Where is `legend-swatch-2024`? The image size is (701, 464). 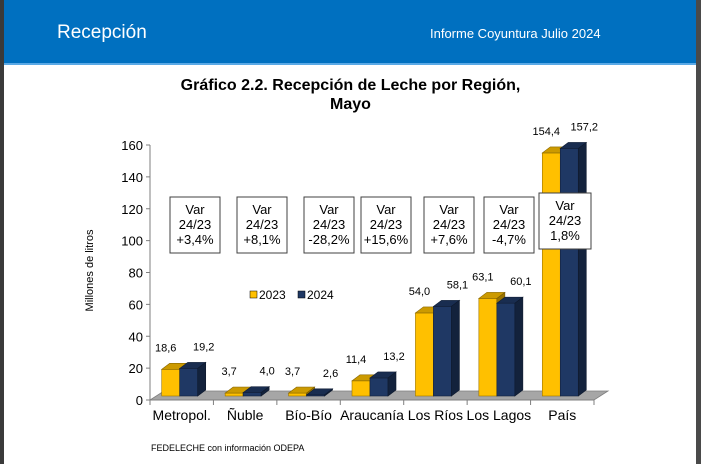 legend-swatch-2024 is located at coordinates (301, 294).